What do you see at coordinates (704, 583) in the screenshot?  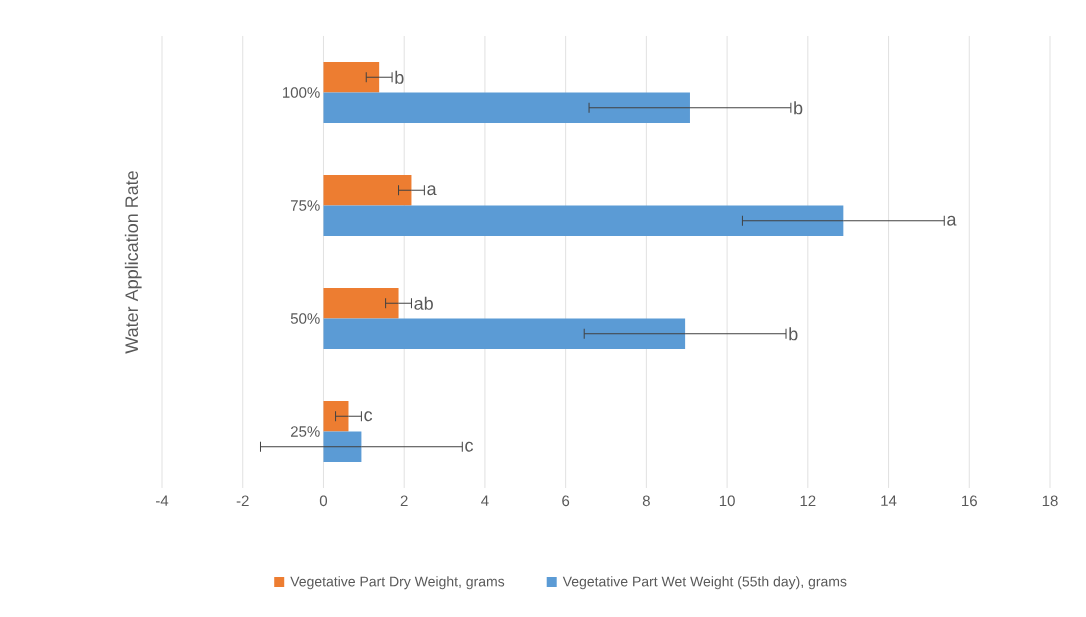 I see `legend-label: Vegetative Part Wet Weight (55th day), grams` at bounding box center [704, 583].